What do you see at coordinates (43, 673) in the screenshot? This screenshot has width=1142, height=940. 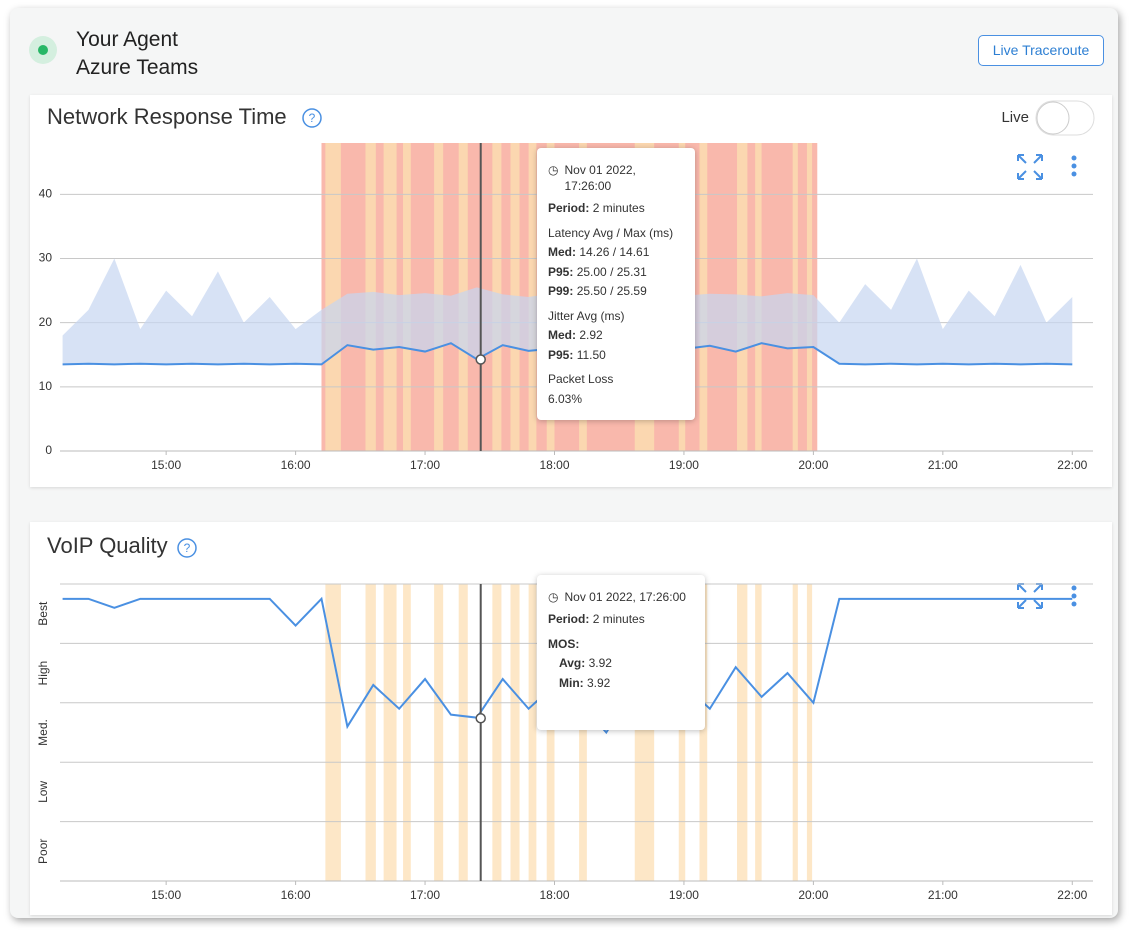 I see `y-tick-label: High` at bounding box center [43, 673].